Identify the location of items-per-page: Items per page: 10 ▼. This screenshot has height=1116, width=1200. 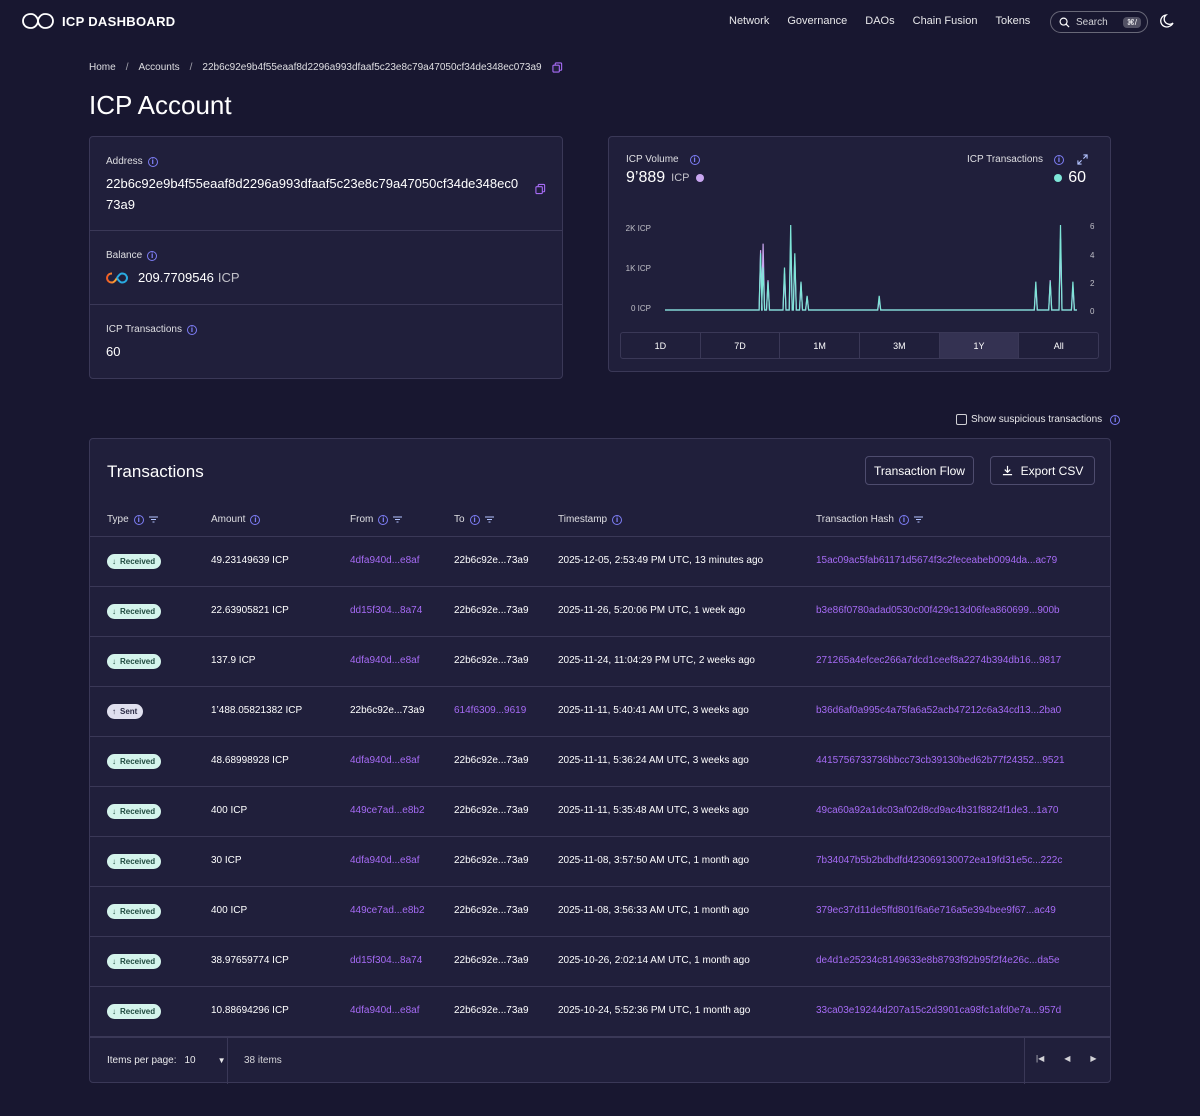
(166, 1060).